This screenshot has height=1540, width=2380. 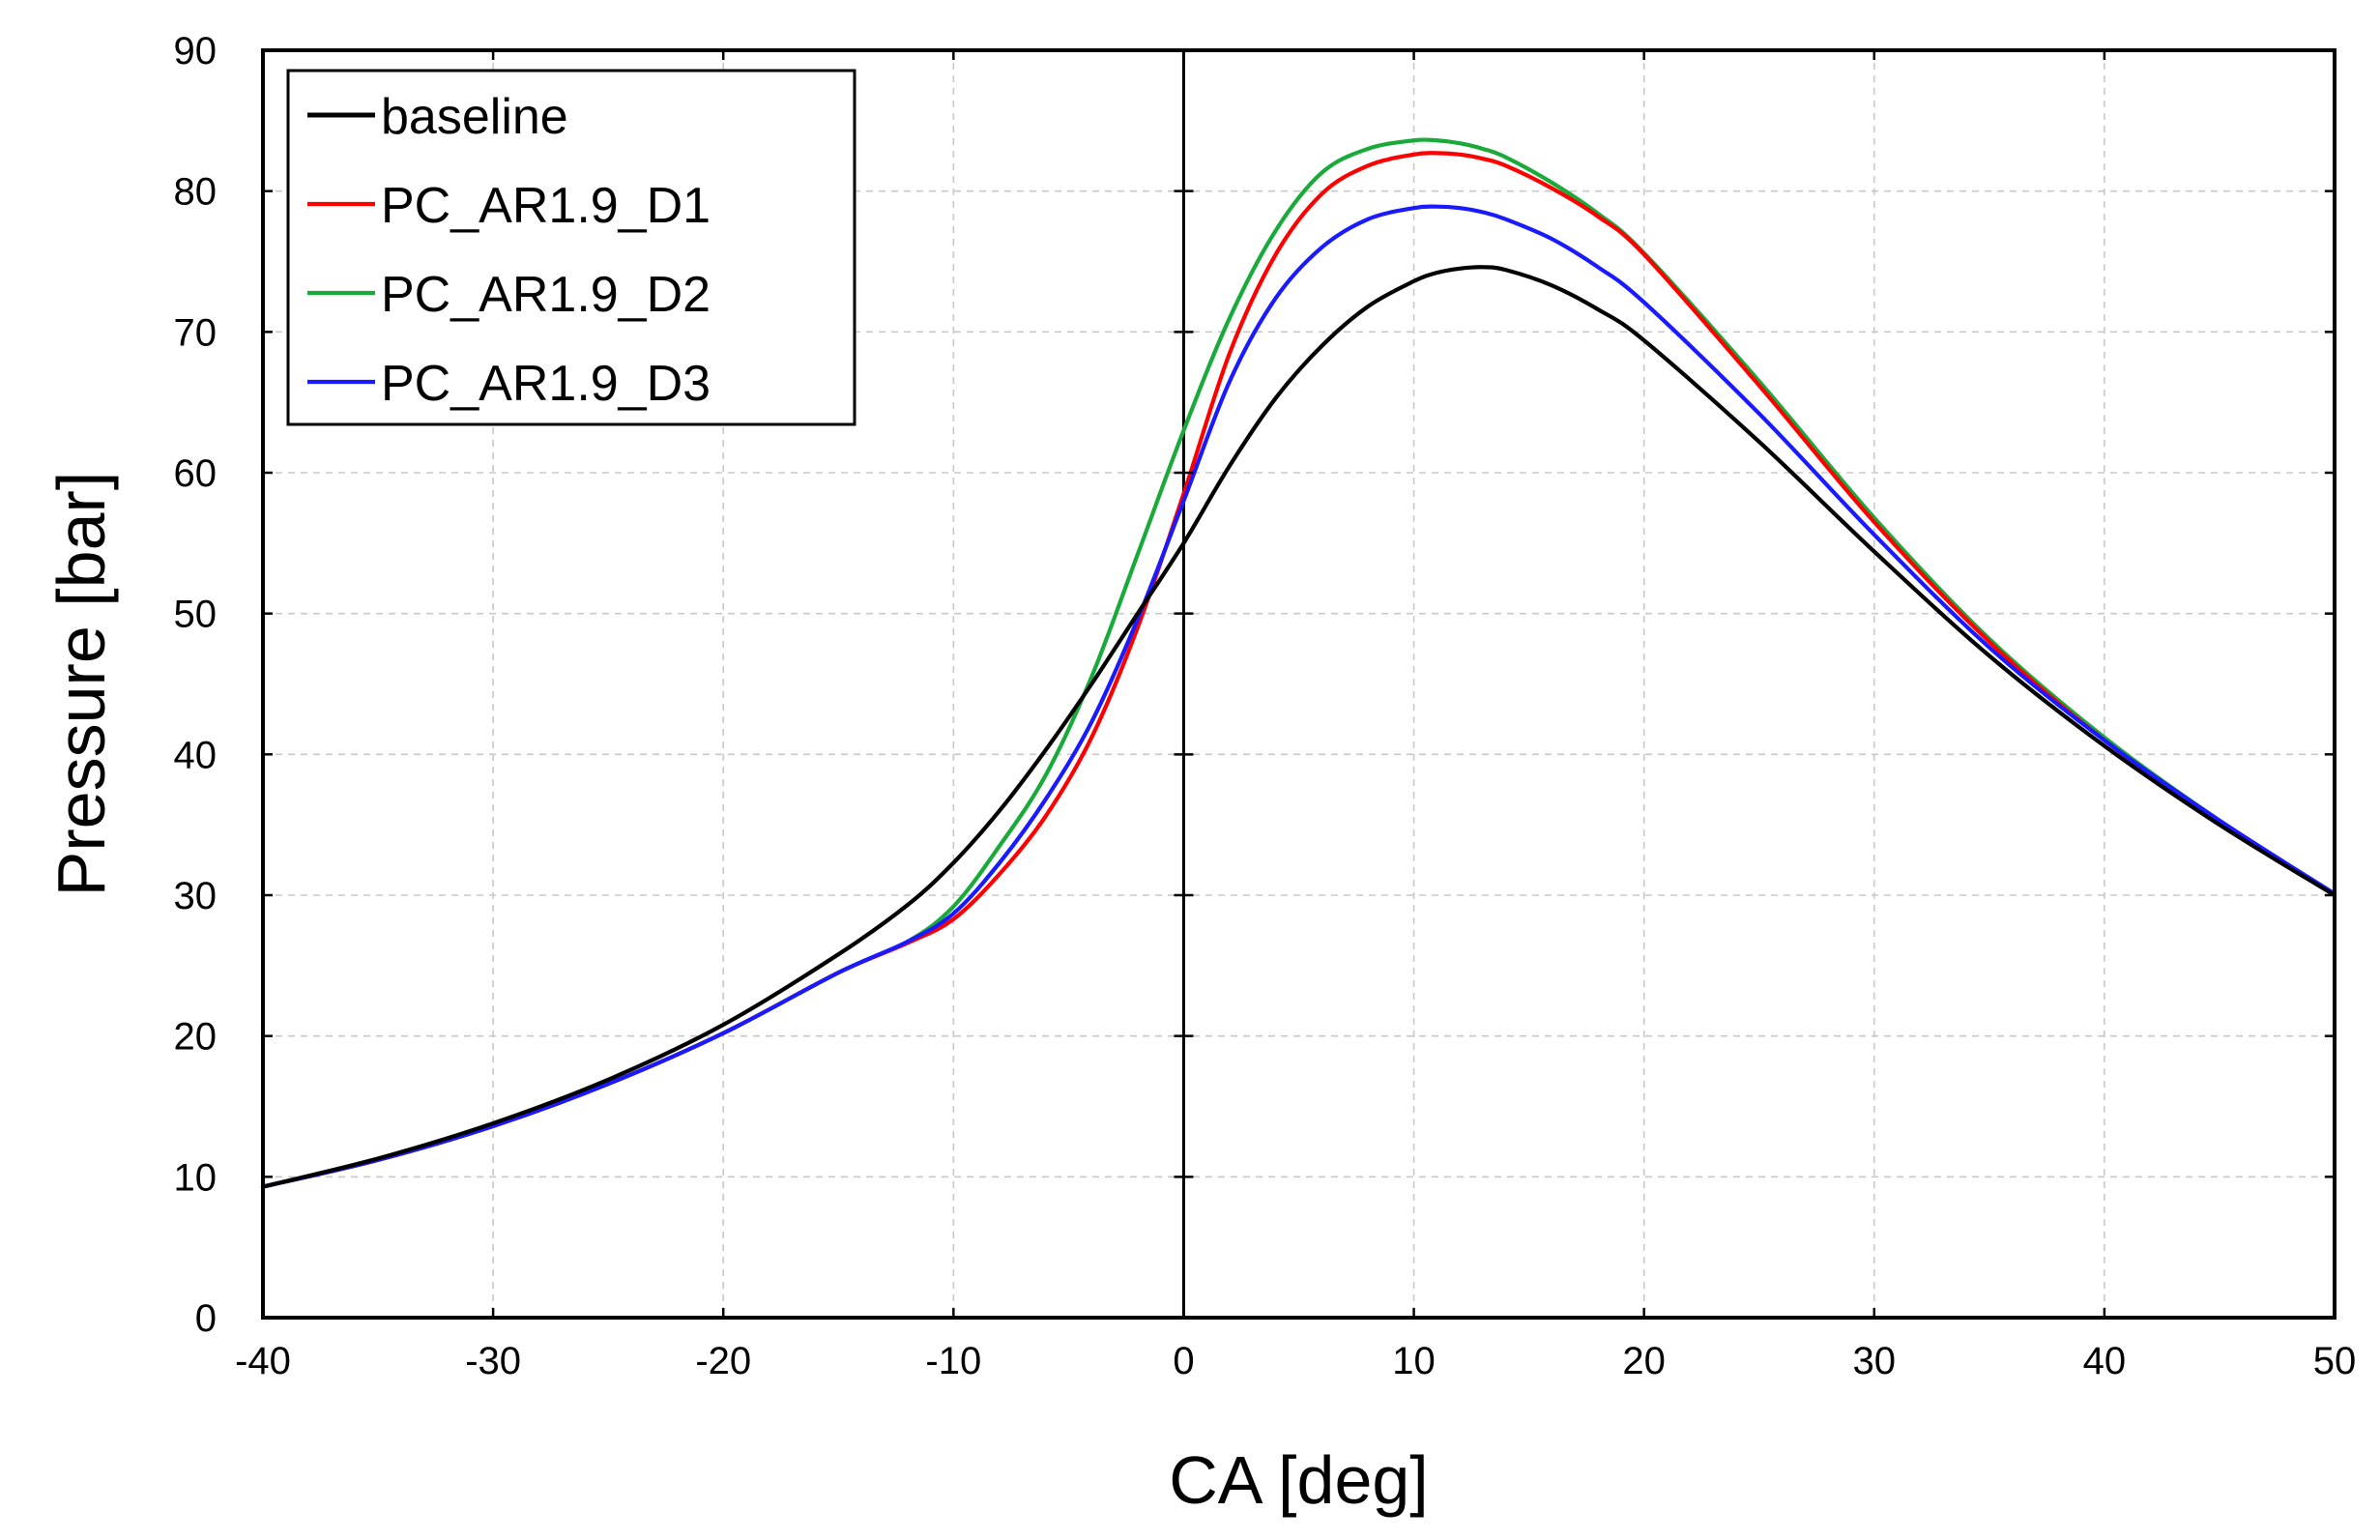 I want to click on x-tick-label: 30, so click(x=1875, y=1361).